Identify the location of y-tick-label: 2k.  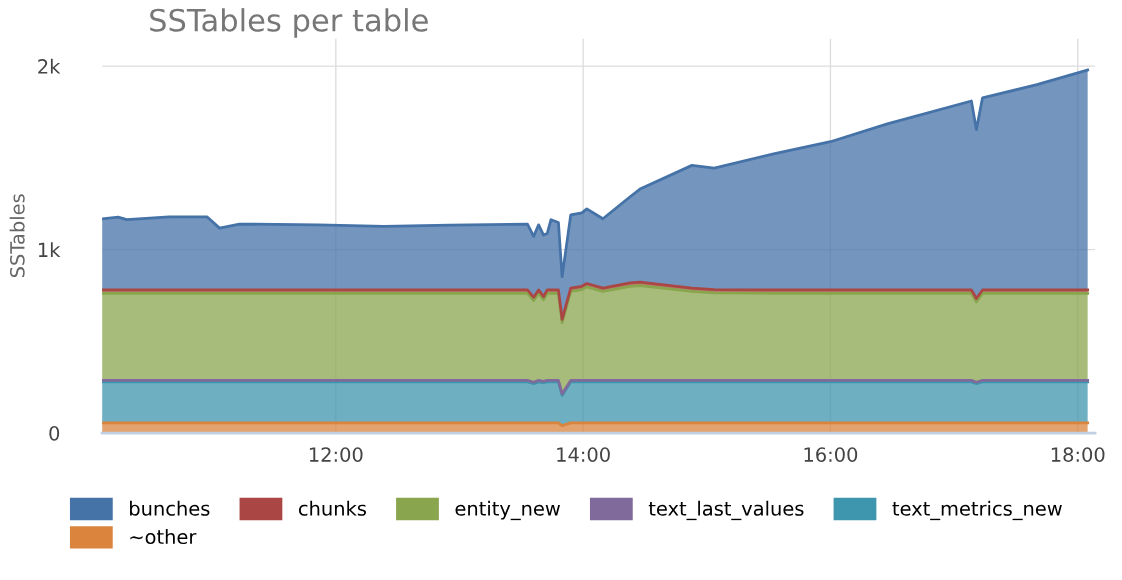
(49, 66).